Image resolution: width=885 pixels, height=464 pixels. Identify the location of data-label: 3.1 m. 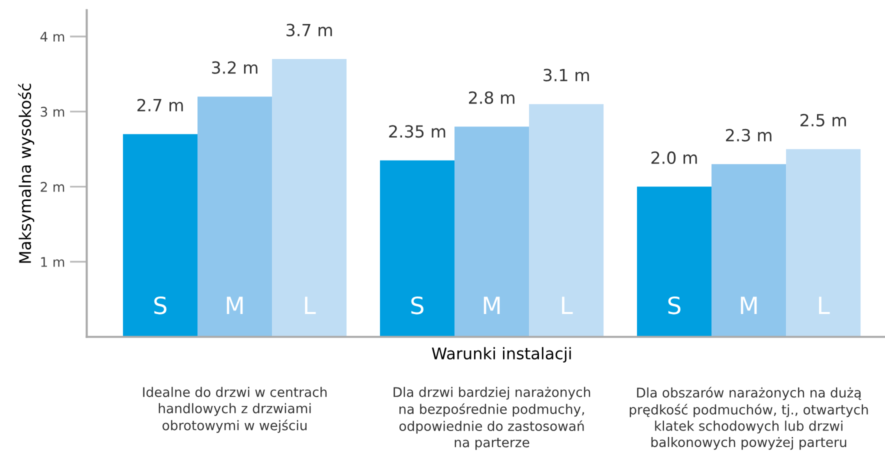
(566, 75).